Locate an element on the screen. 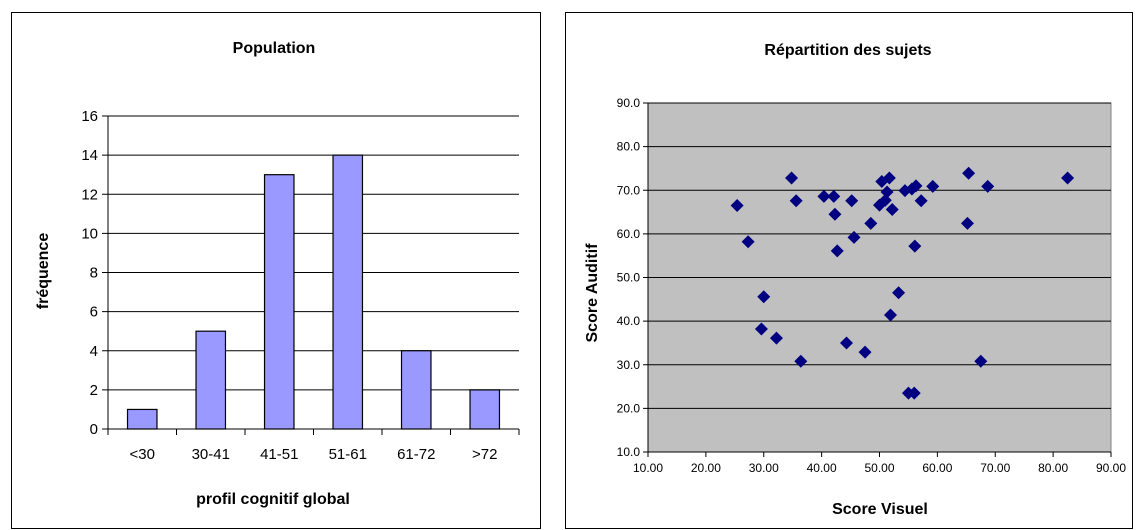  y-tick-label: 10 is located at coordinates (89, 233).